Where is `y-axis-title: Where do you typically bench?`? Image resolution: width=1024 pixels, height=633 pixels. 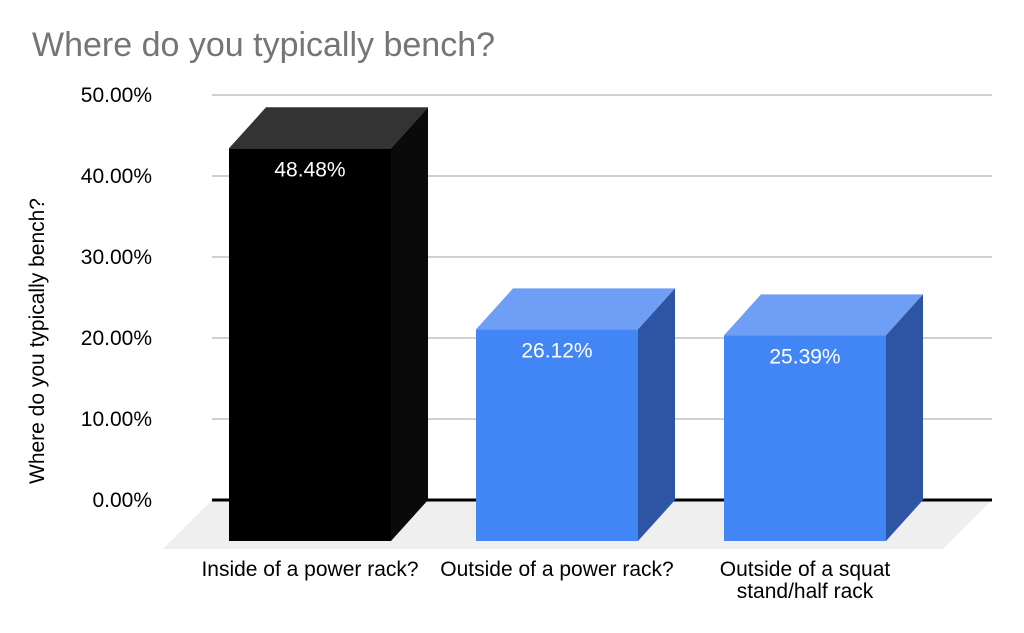 y-axis-title: Where do you typically bench? is located at coordinates (37, 341).